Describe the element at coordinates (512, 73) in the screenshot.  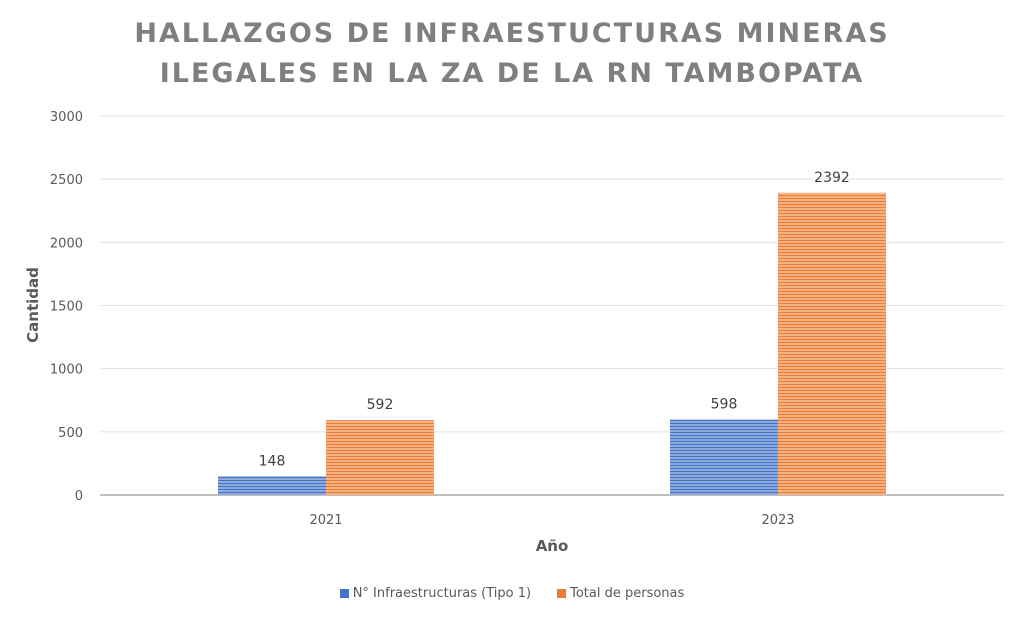
I see `chart-title-line-2: ILEGALES EN LA ZA DE LA RN TAMBOPATA` at that location.